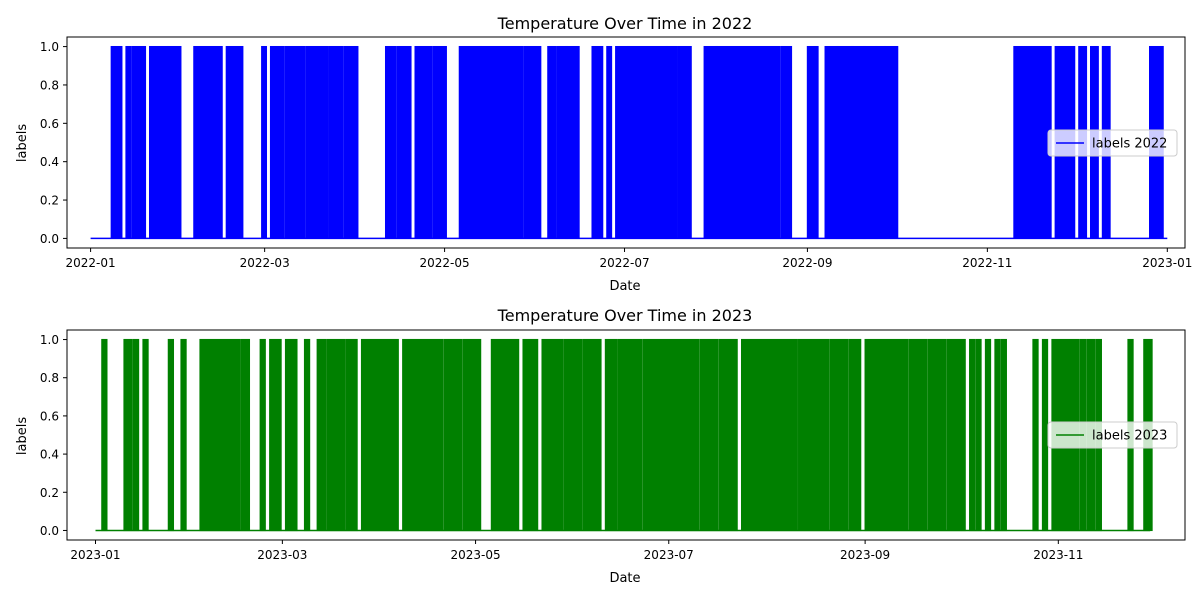  Describe the element at coordinates (1058, 555) in the screenshot. I see `x-tick-label: 2023-11` at that location.